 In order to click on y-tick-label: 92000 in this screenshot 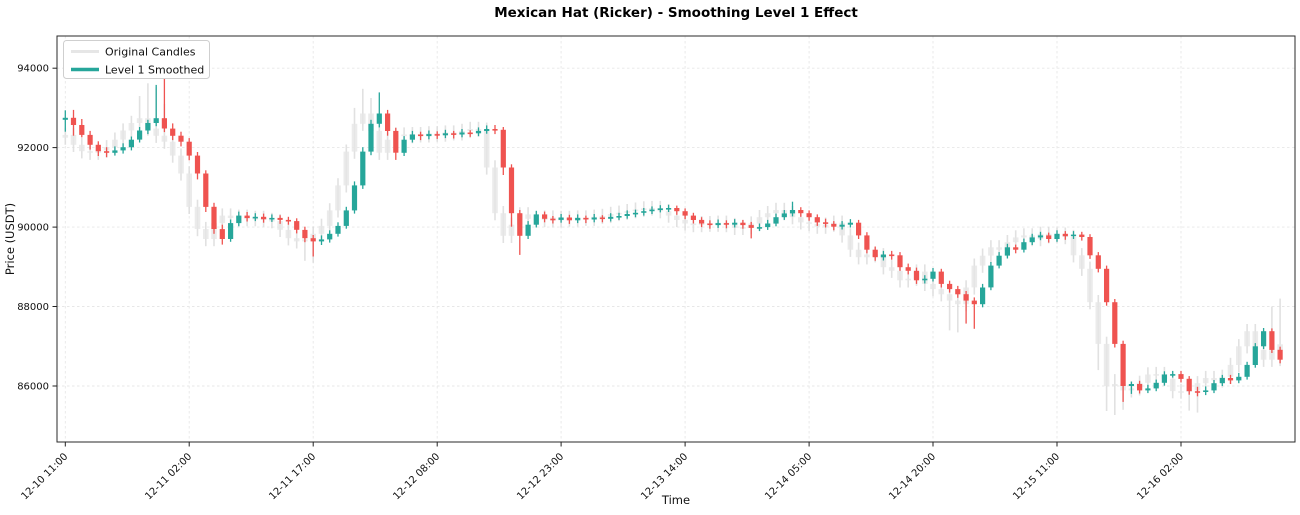, I will do `click(33, 148)`.